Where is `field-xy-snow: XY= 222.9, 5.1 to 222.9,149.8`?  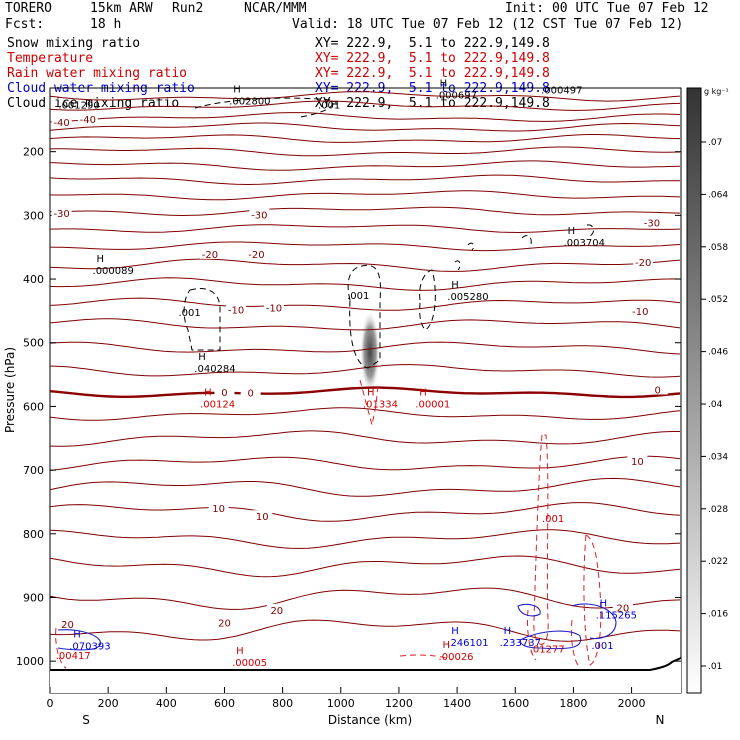
field-xy-snow: XY= 222.9, 5.1 to 222.9,149.8 is located at coordinates (432, 43).